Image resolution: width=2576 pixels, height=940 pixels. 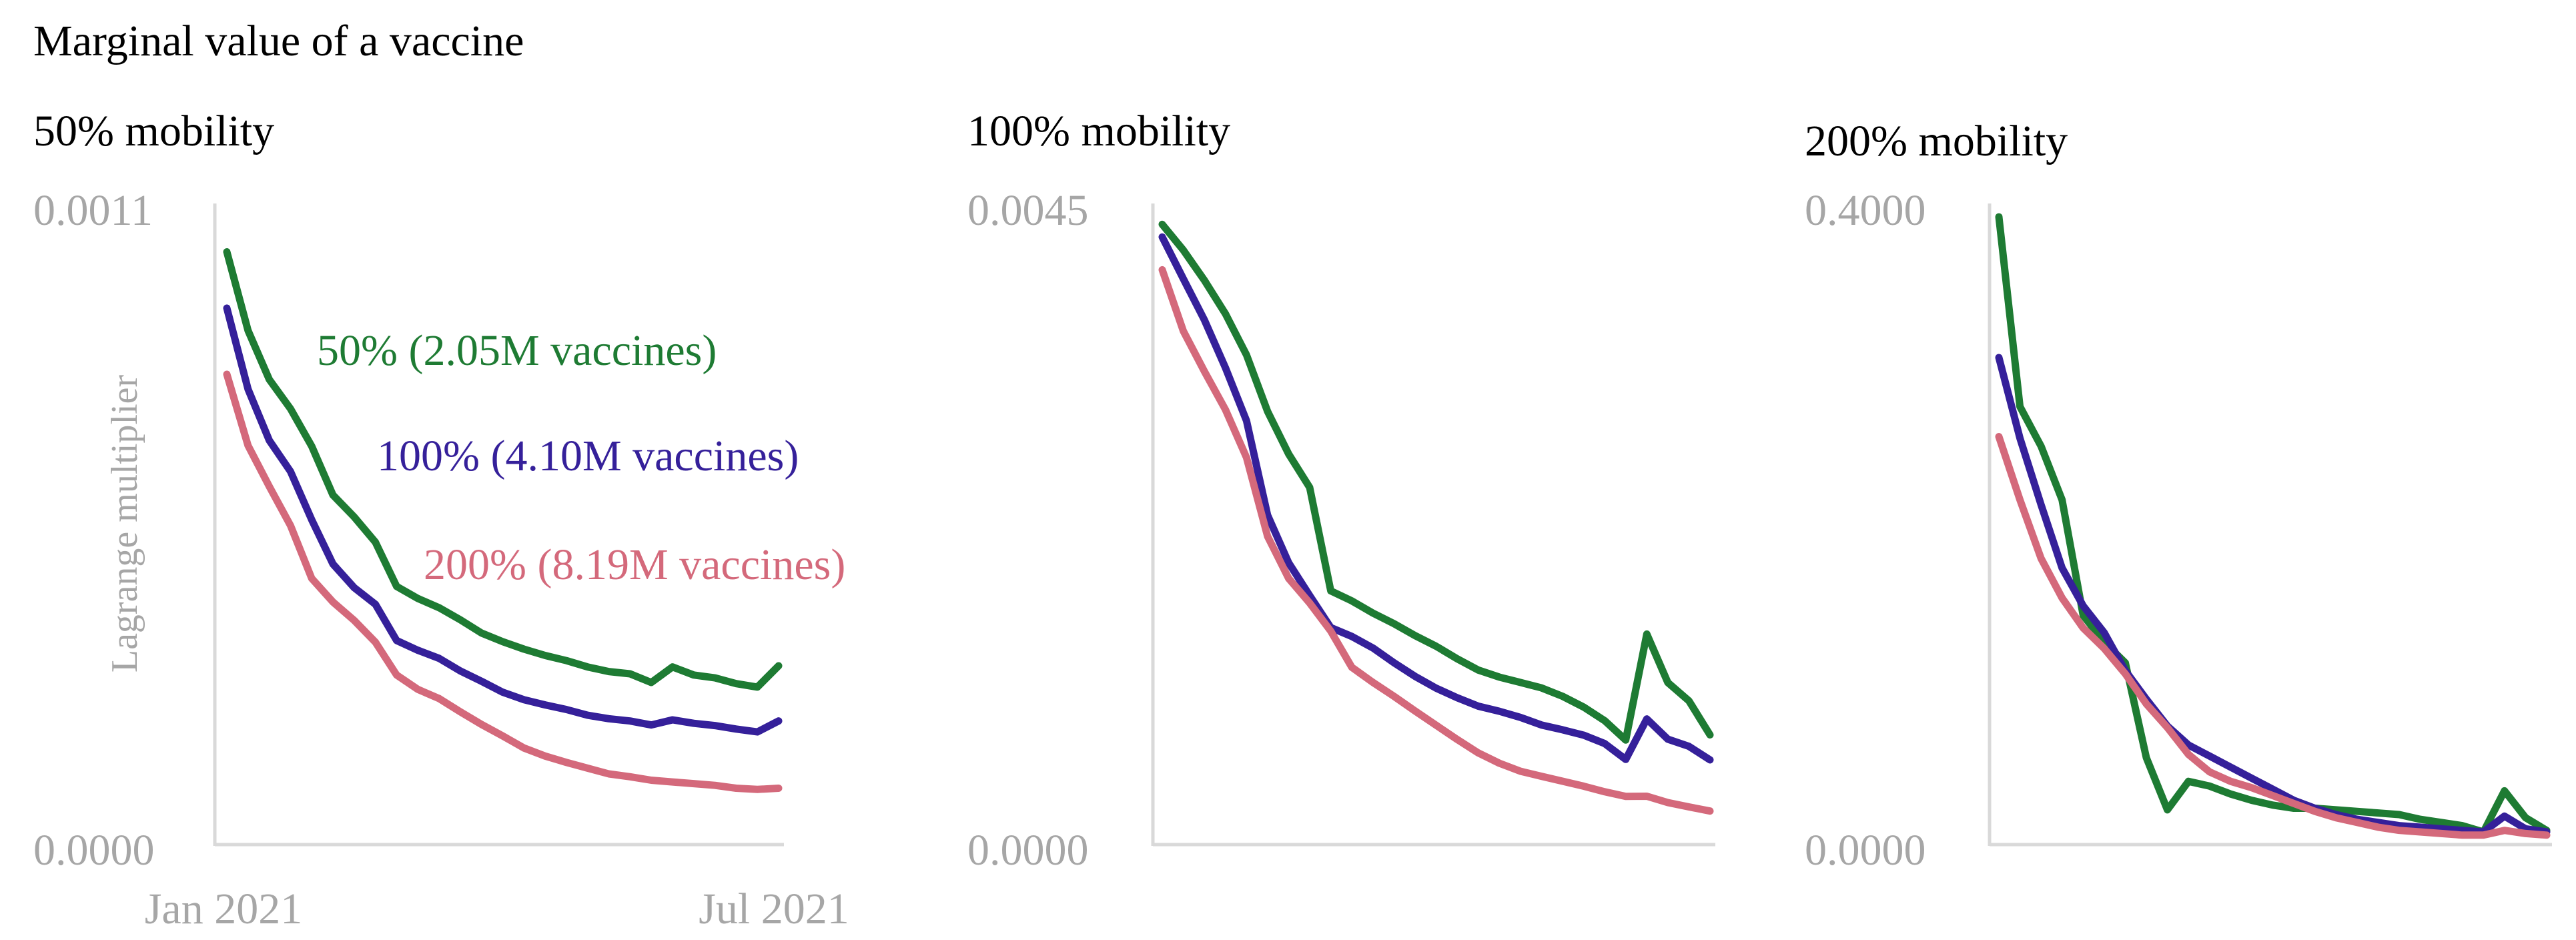 What do you see at coordinates (1865, 210) in the screenshot?
I see `y-tick-top-3: 0.4000` at bounding box center [1865, 210].